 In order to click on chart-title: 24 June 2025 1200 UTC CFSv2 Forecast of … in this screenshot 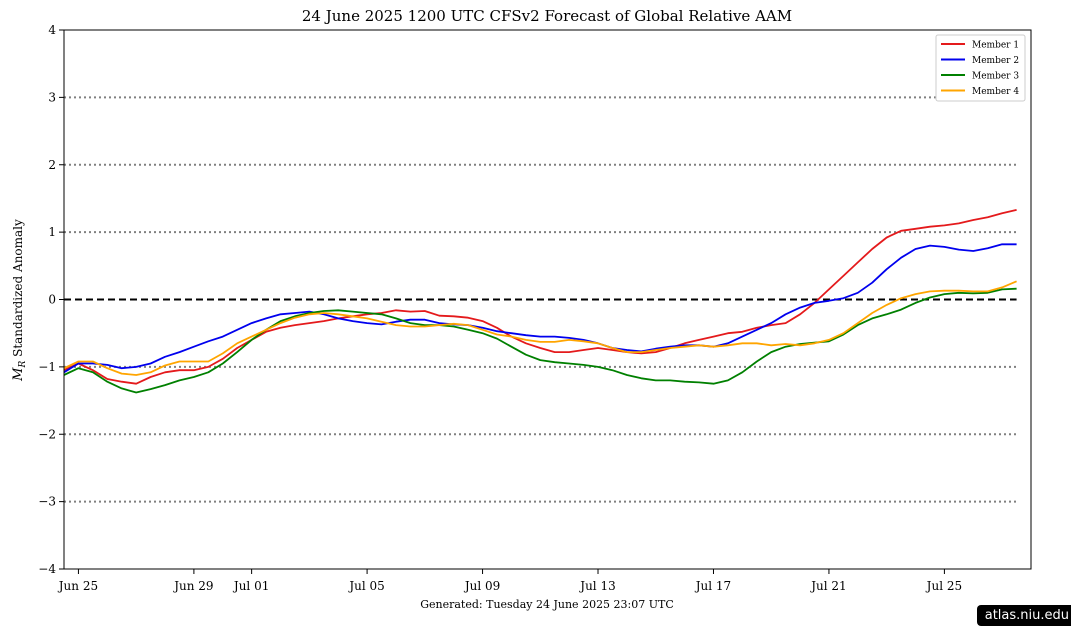, I will do `click(547, 16)`.